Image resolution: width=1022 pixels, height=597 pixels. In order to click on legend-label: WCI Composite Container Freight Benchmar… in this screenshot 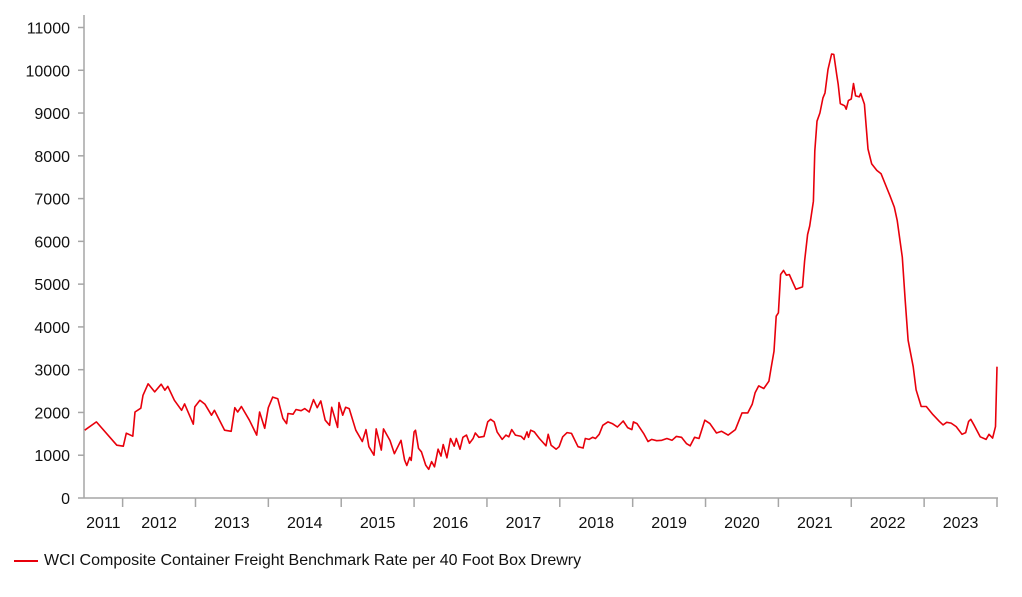, I will do `click(313, 560)`.